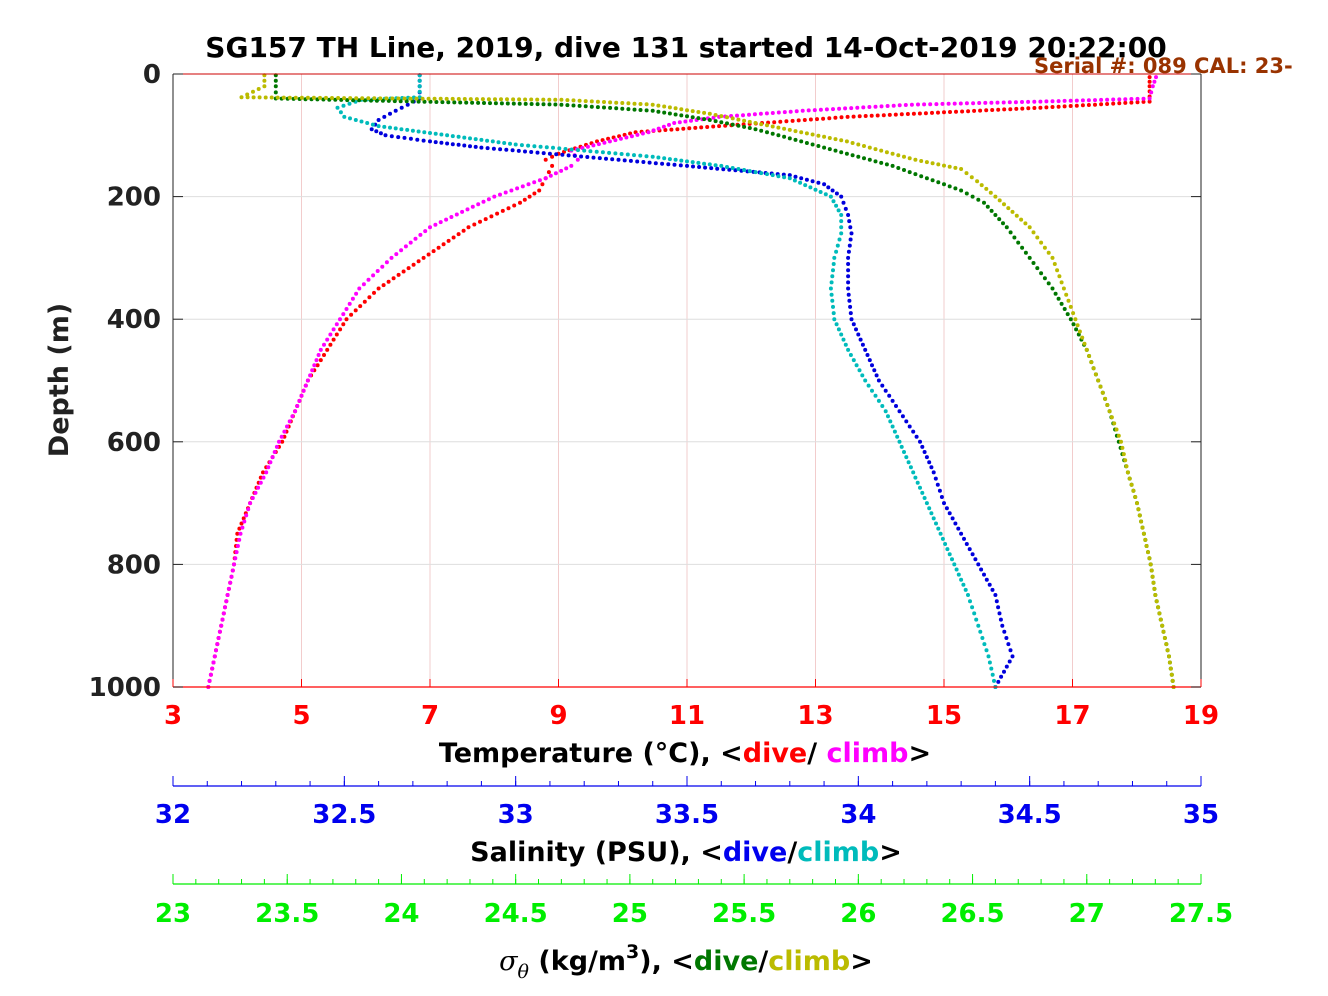  I want to click on sigma-label-dive: dive, so click(726, 961).